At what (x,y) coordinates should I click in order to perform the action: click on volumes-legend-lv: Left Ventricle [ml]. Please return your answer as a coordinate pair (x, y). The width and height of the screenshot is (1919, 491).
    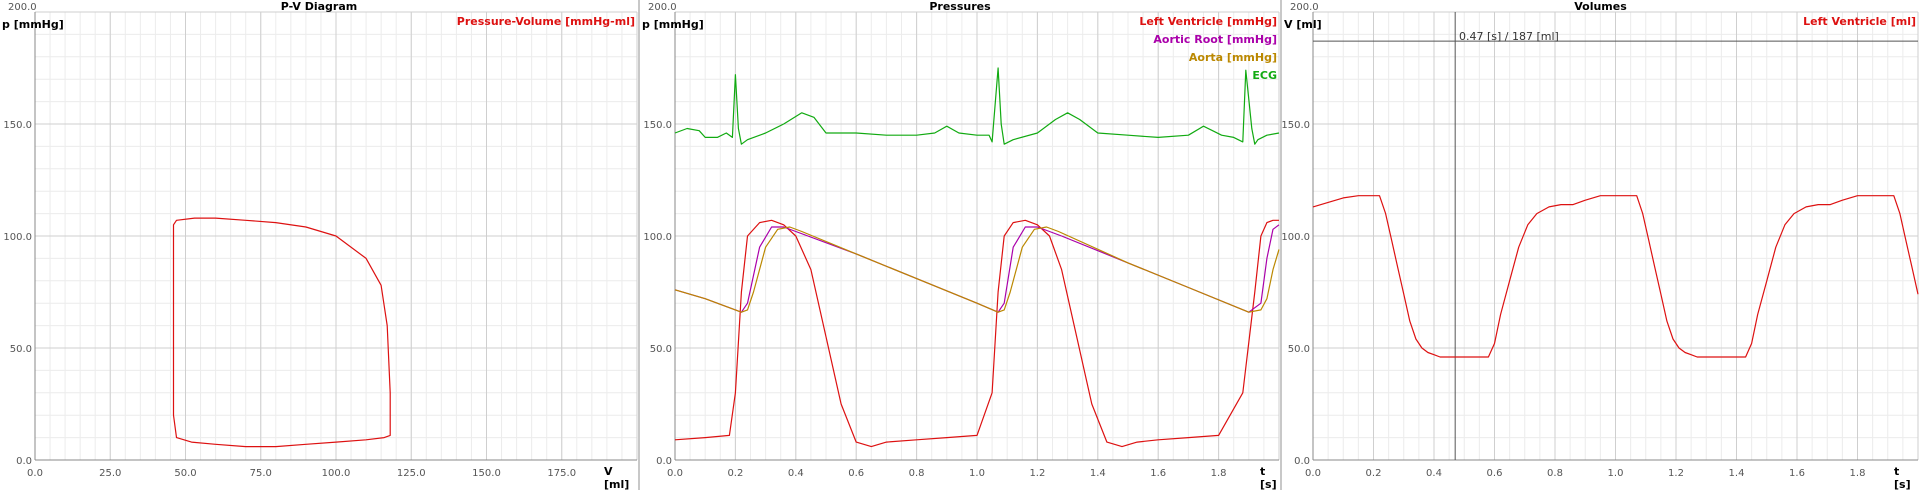
    Looking at the image, I should click on (1859, 21).